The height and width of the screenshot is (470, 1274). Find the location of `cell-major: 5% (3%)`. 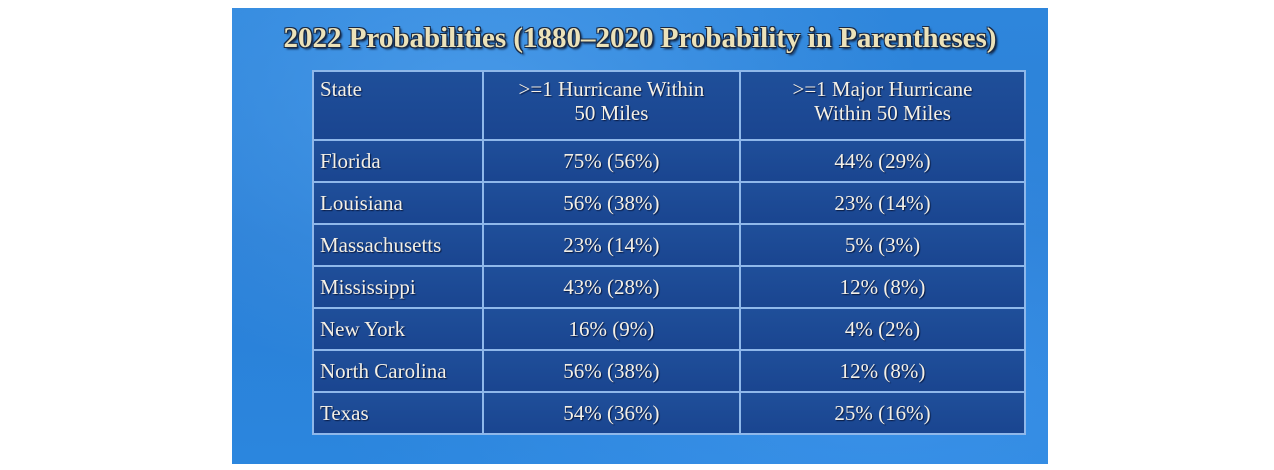

cell-major: 5% (3%) is located at coordinates (882, 245).